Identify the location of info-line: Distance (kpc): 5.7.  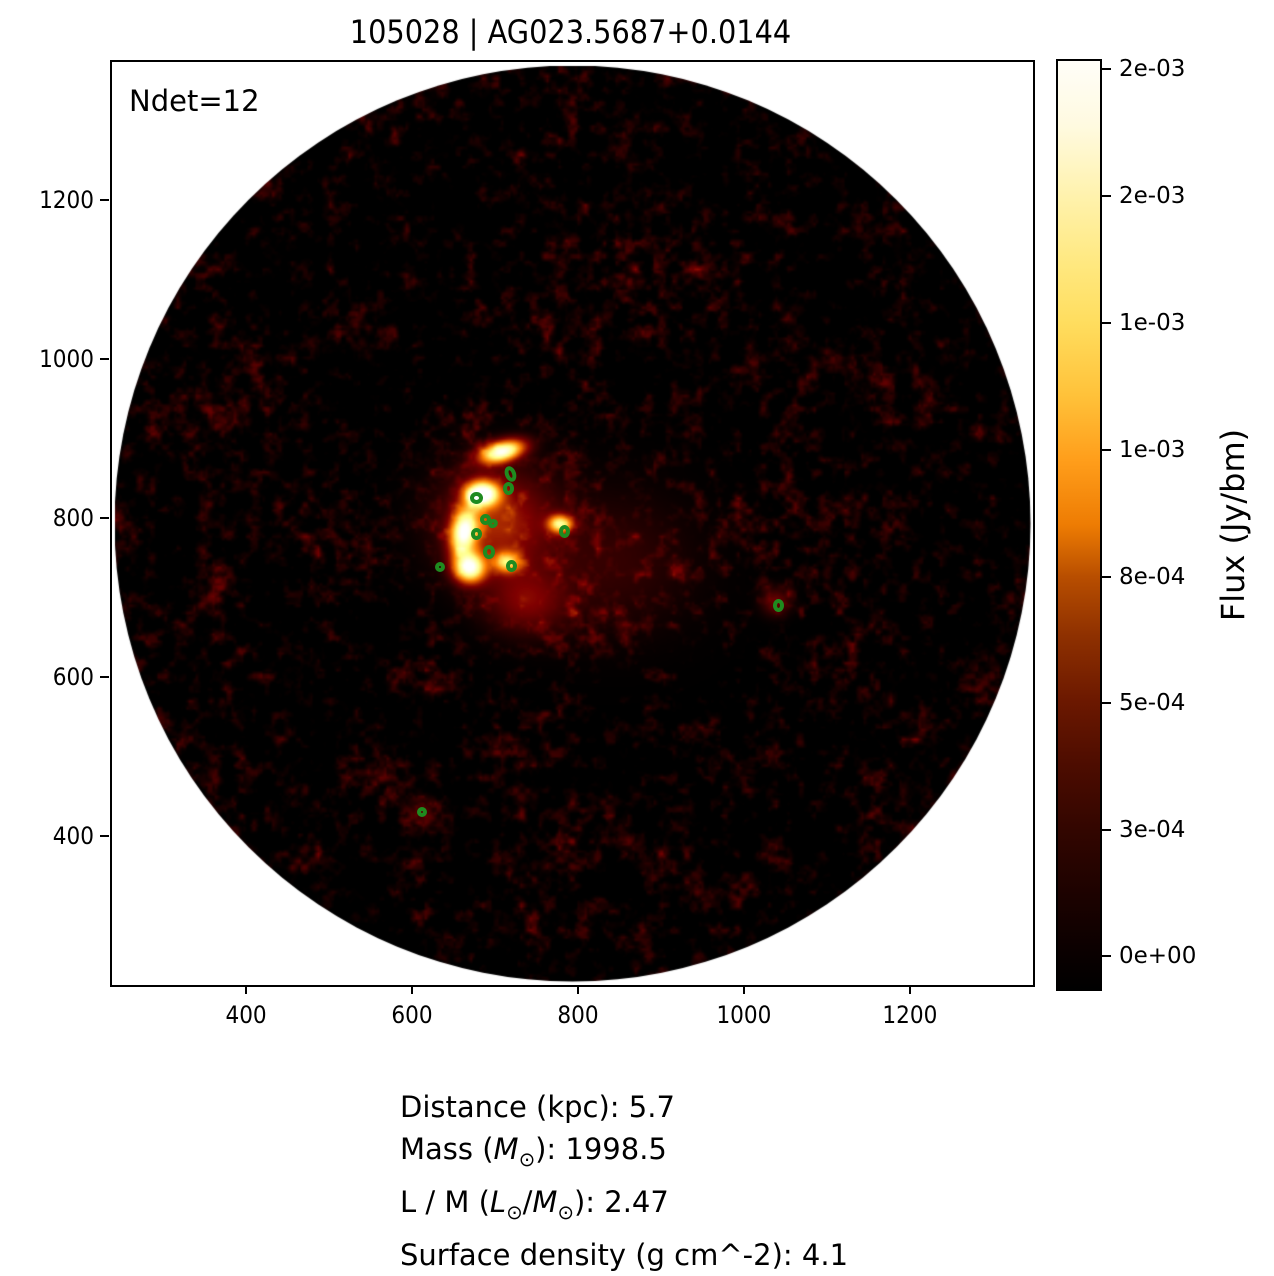
(537, 1107).